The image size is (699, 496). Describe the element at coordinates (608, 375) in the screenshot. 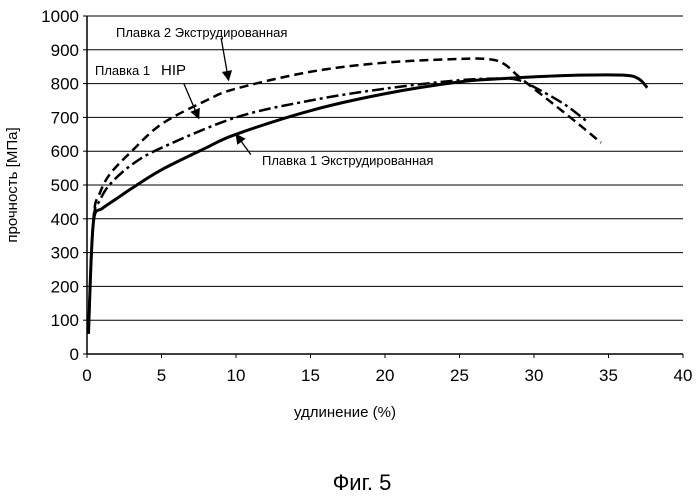

I see `x-tick-label: 35` at that location.